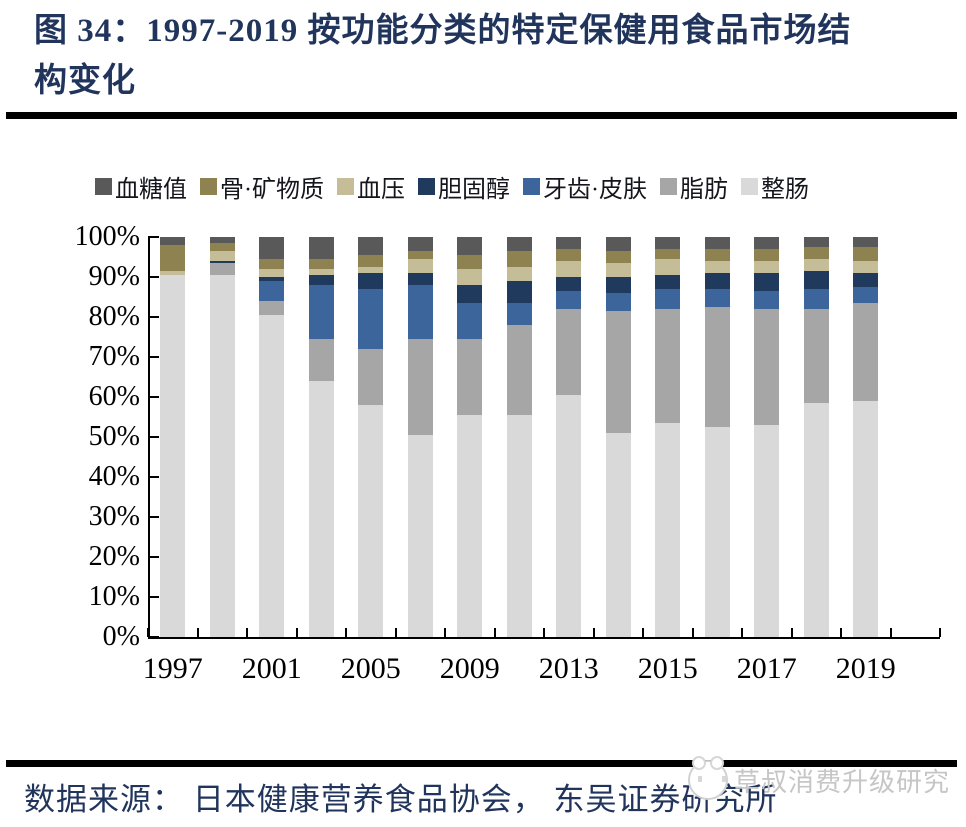 The width and height of the screenshot is (966, 827). Describe the element at coordinates (443, 31) in the screenshot. I see `figure-title-line-1: 图 34：1997-2019 按功能分类的特定保健用食品市场结` at that location.